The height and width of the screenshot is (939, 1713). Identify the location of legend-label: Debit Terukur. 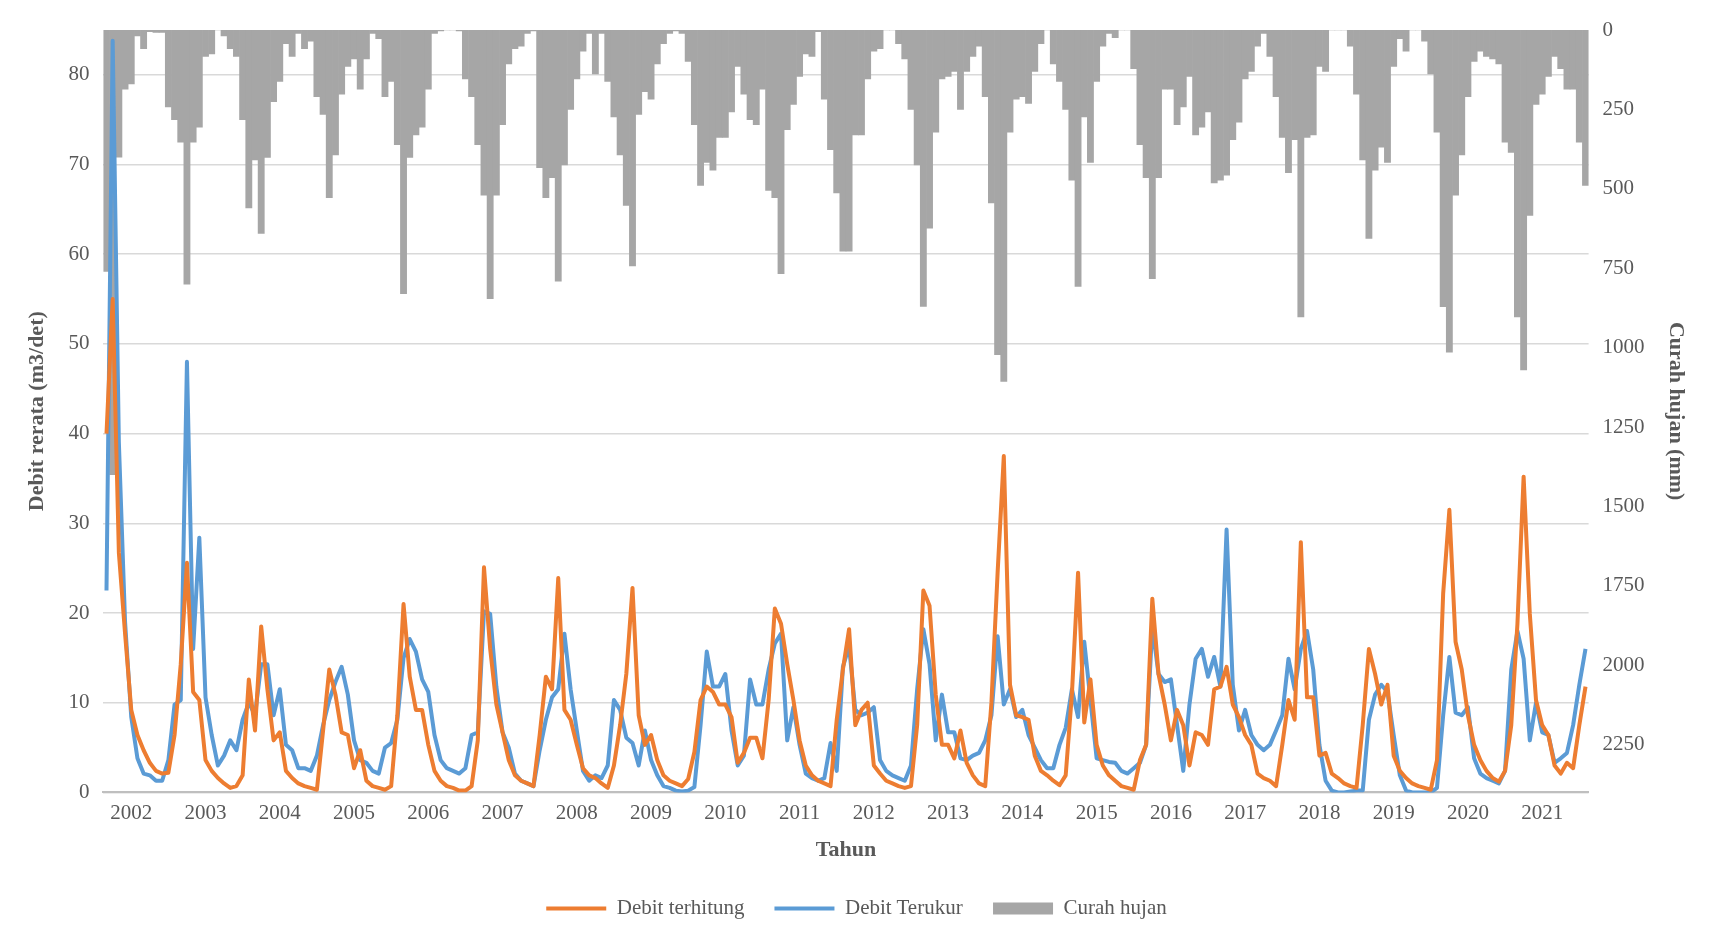
(903, 907).